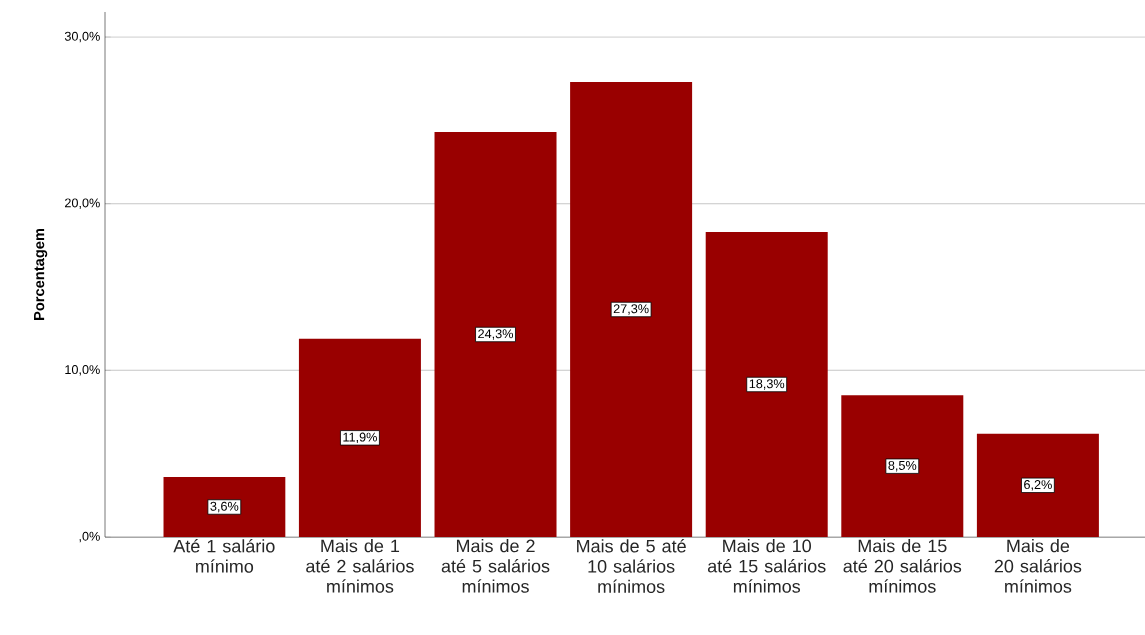  What do you see at coordinates (902, 566) in the screenshot?
I see `x-tick-label: Mais de 15 até 20 salários mínimos` at bounding box center [902, 566].